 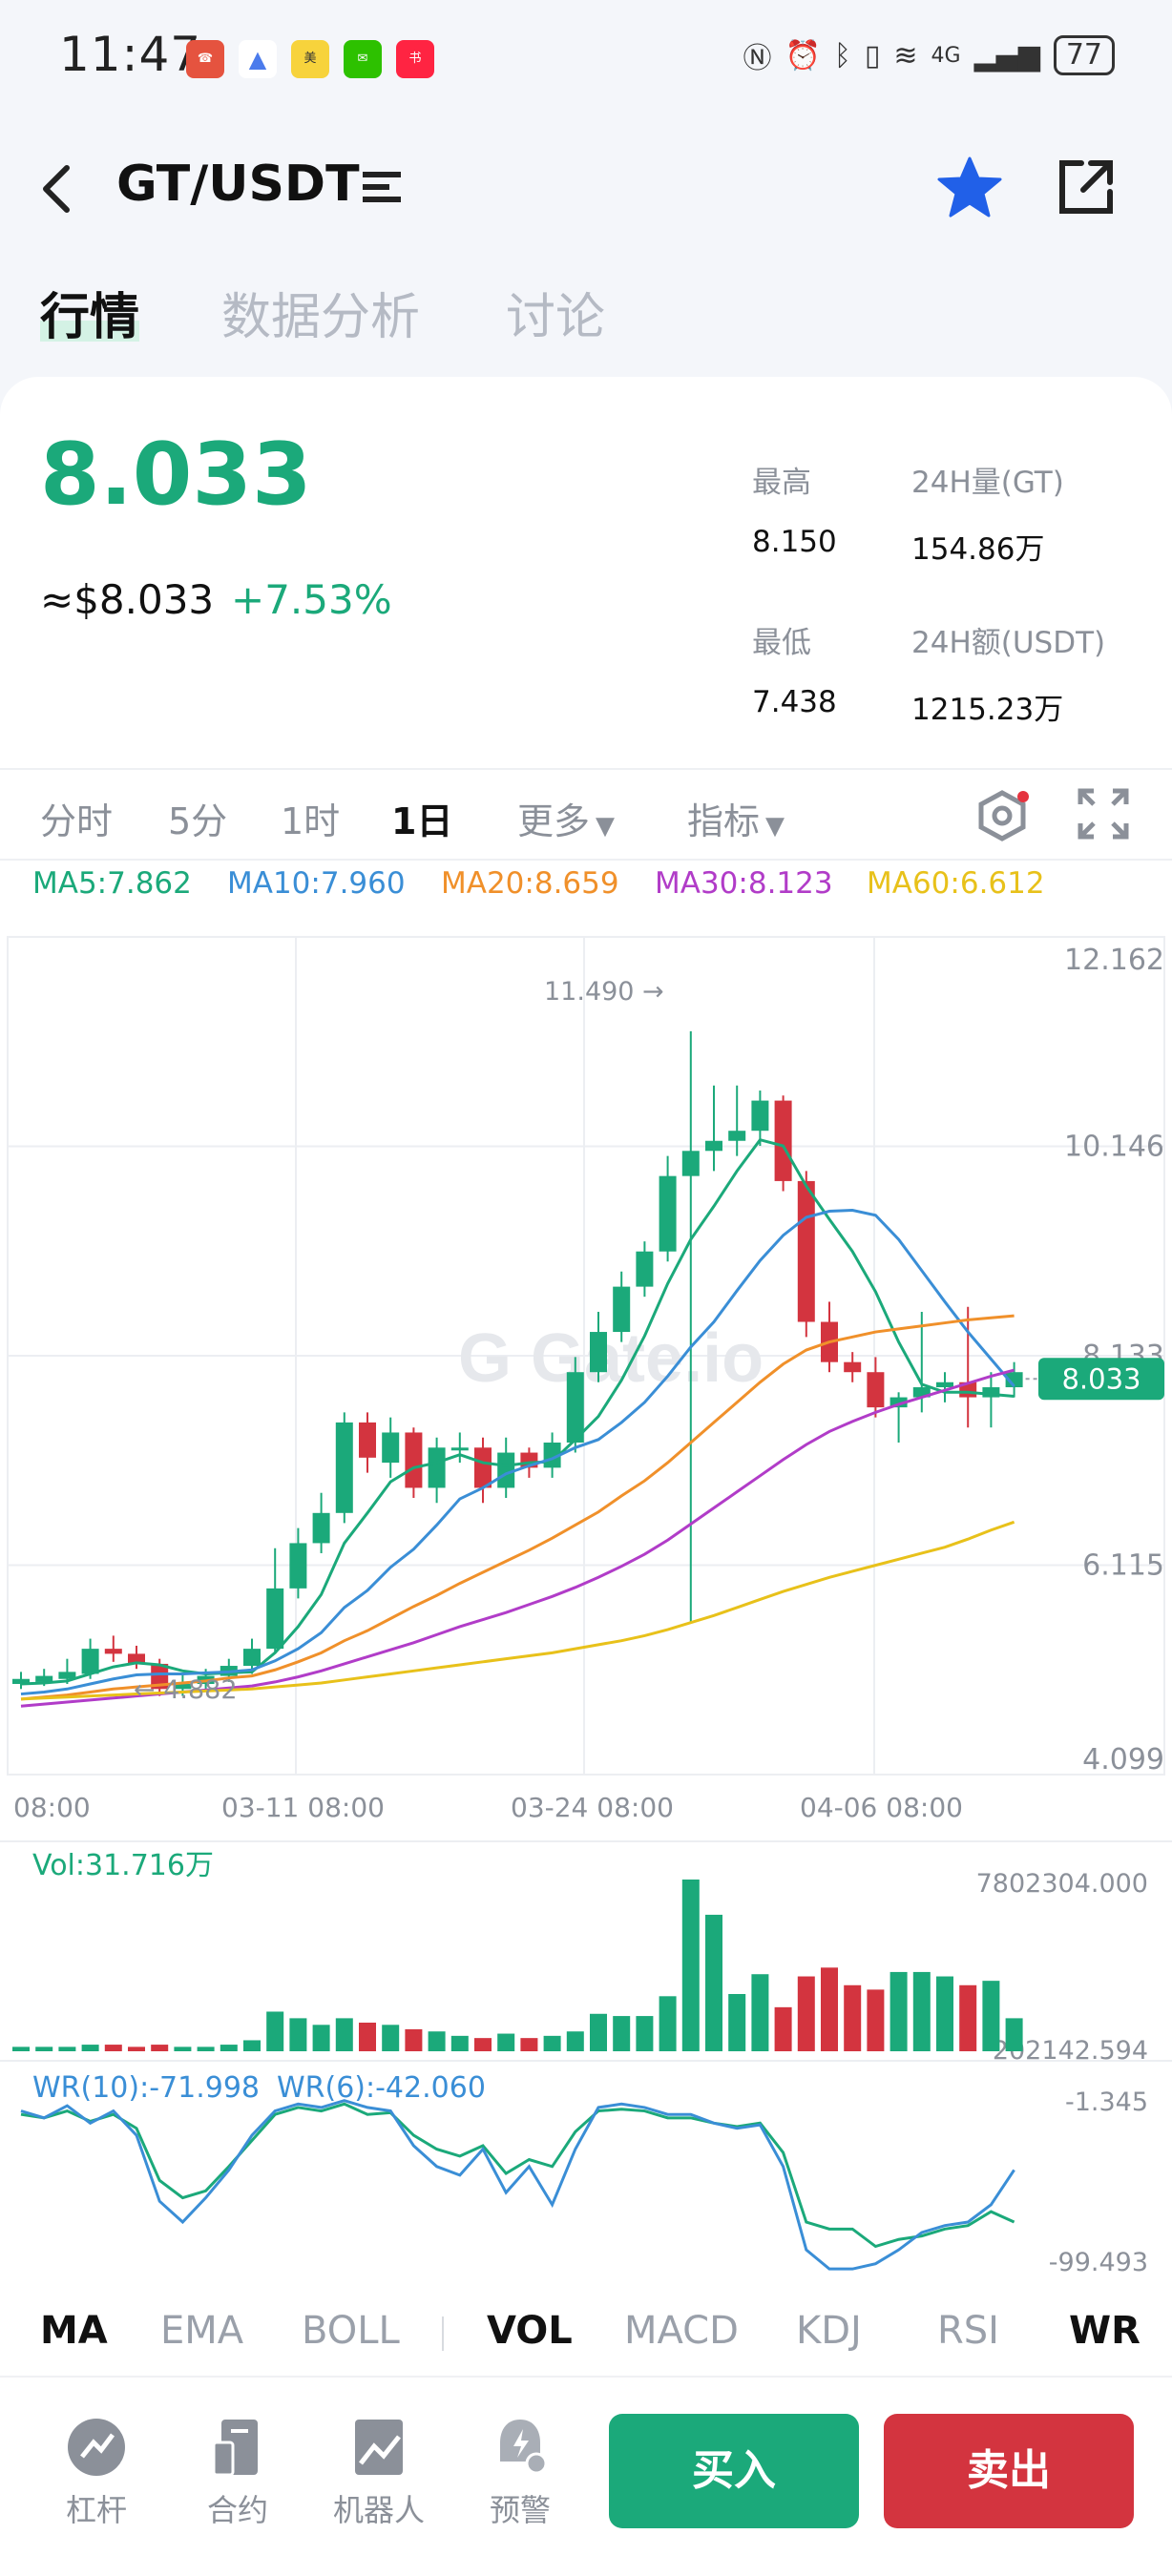 I want to click on tab-data-analysis: 数据分析, so click(x=321, y=317).